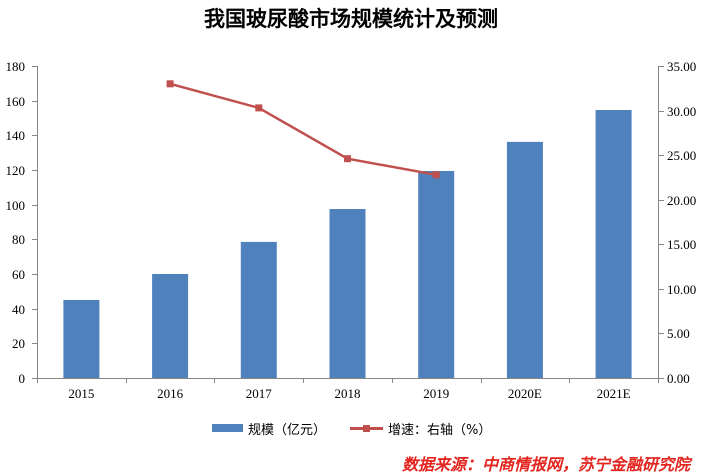 This screenshot has height=476, width=702. I want to click on x-axis-label-2021e: 2021E, so click(614, 393).